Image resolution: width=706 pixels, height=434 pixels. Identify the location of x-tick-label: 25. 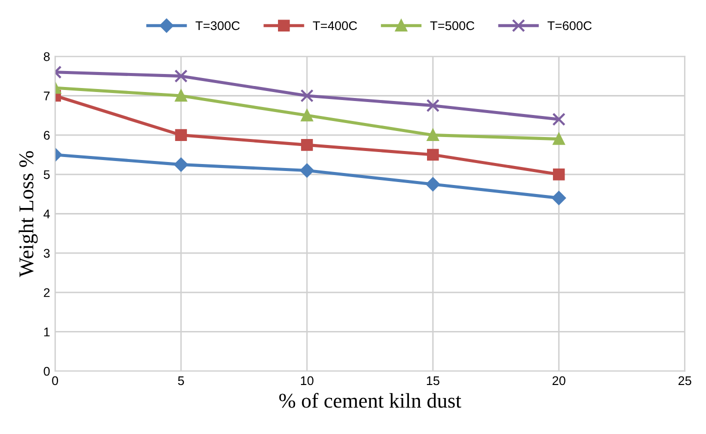
(685, 381).